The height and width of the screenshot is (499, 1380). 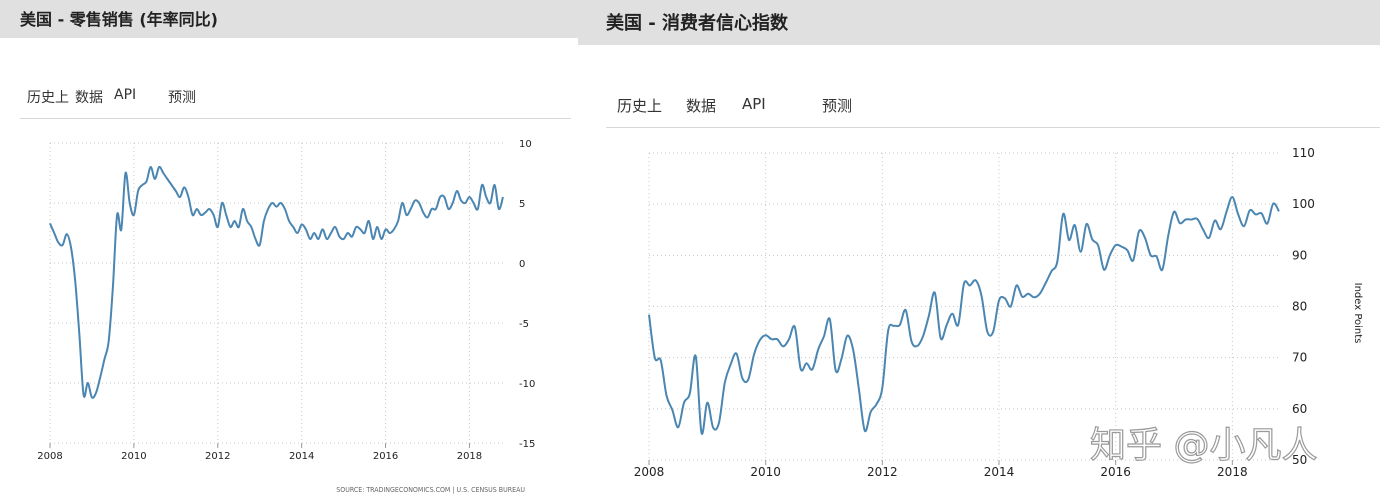 I want to click on y-tick-label: 5, so click(x=522, y=204).